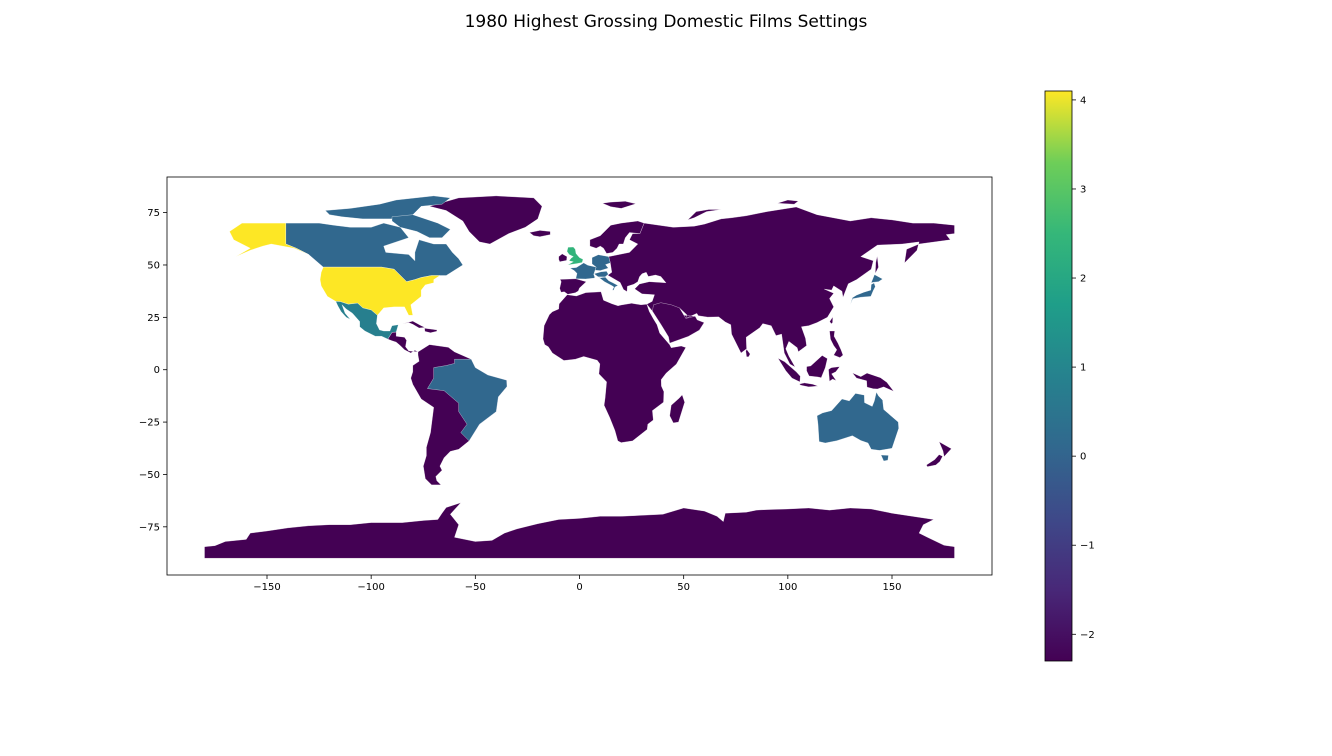  I want to click on region-africa, so click(614, 367).